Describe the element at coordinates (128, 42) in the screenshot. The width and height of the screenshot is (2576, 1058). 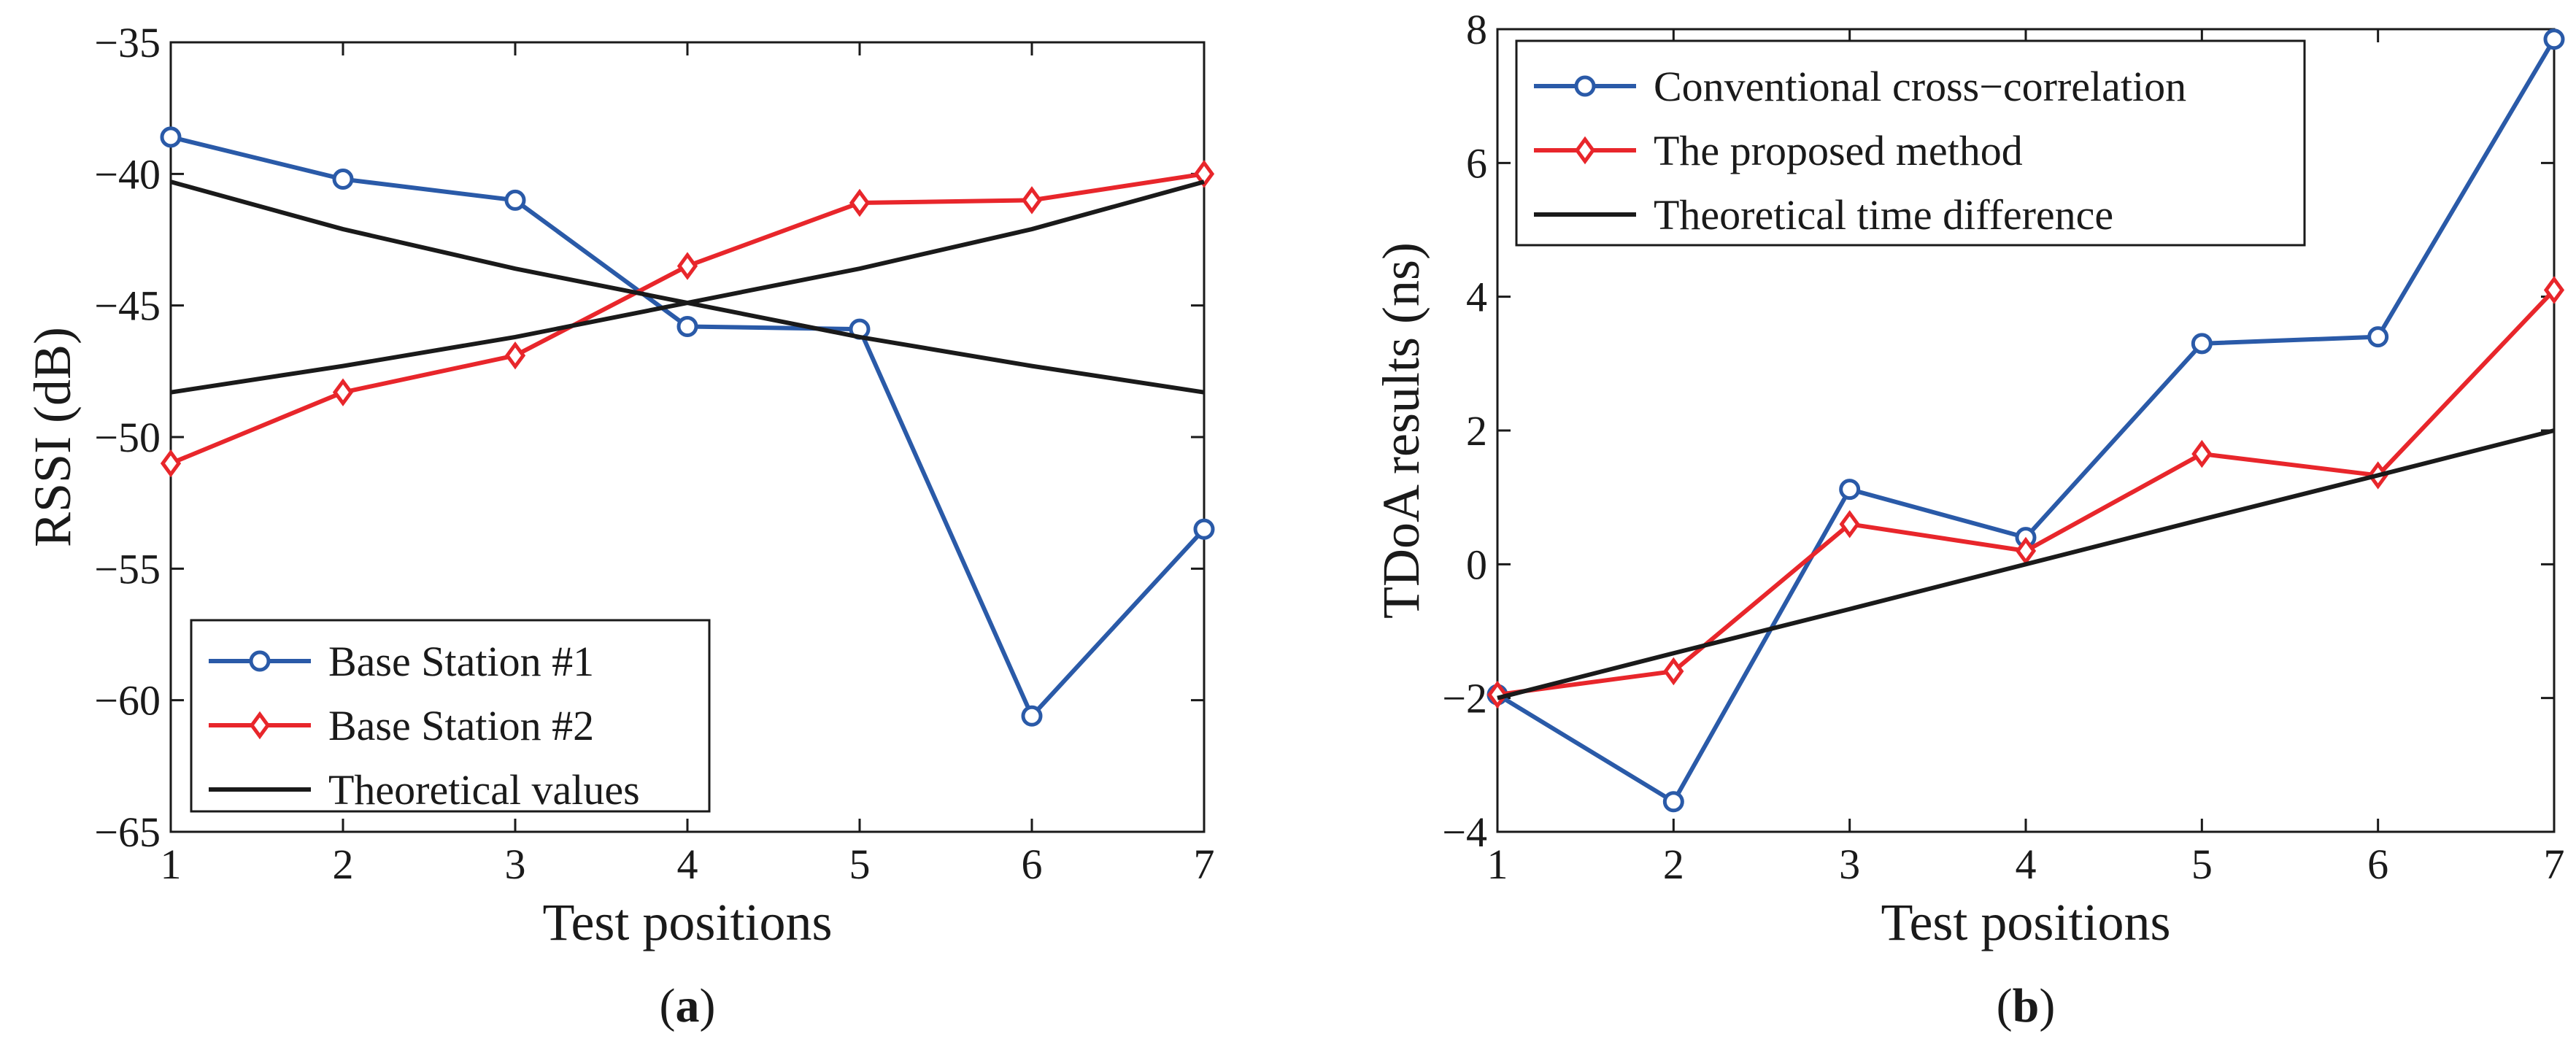
I see `y-tick-label: −35` at that location.